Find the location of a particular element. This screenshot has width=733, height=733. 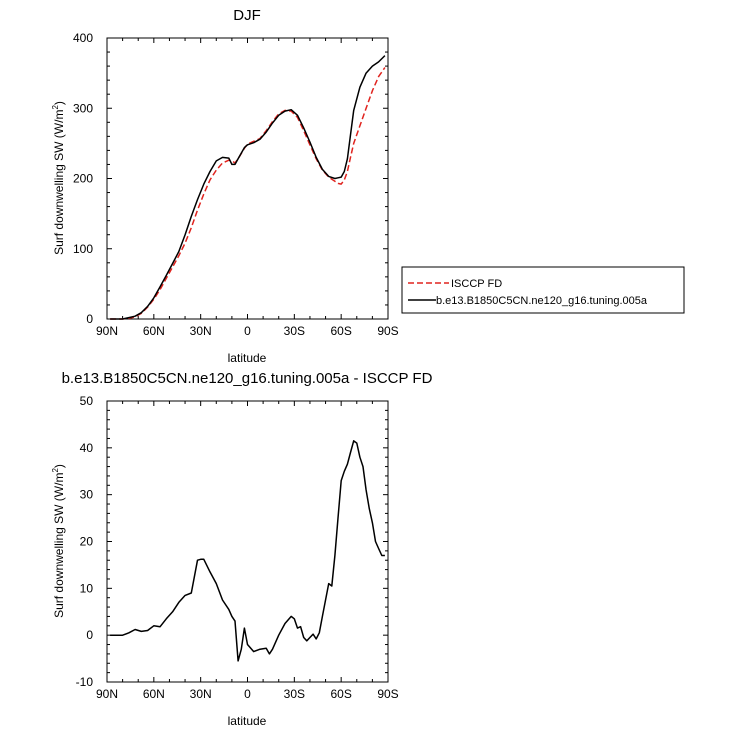

top-y-axis-label-sup: 2 is located at coordinates (55, 107).